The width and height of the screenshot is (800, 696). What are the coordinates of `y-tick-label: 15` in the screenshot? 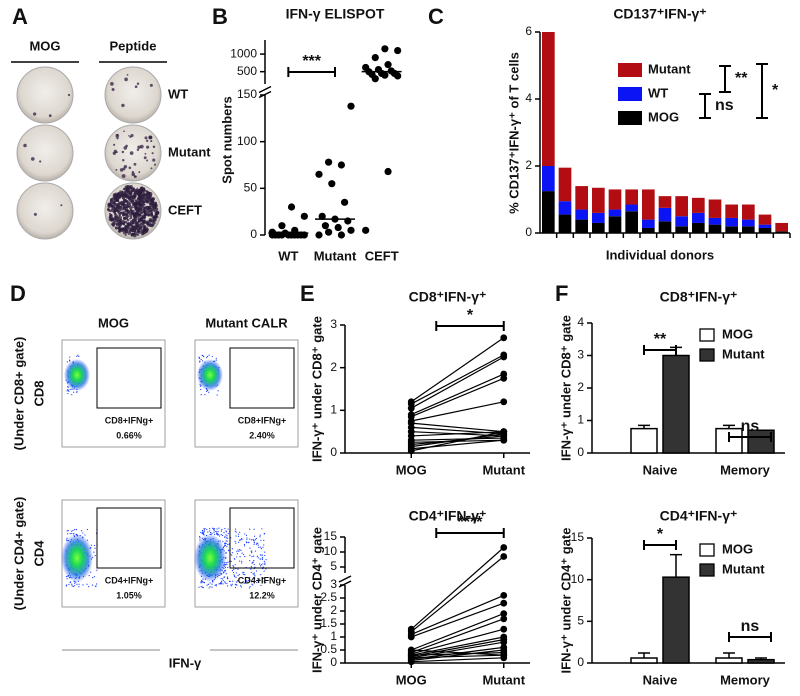 It's located at (578, 537).